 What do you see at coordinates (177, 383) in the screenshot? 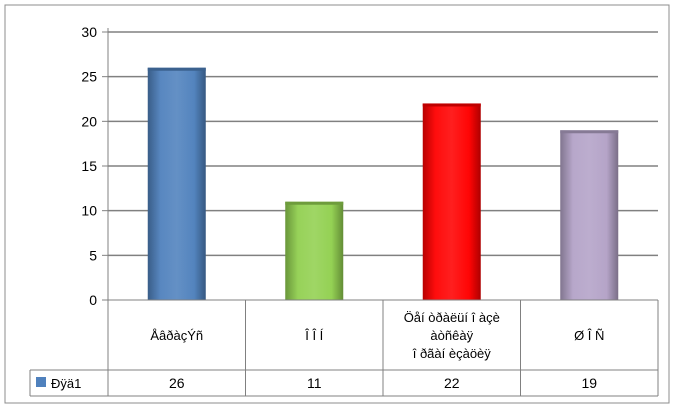
I see `table-value-cell: 26` at bounding box center [177, 383].